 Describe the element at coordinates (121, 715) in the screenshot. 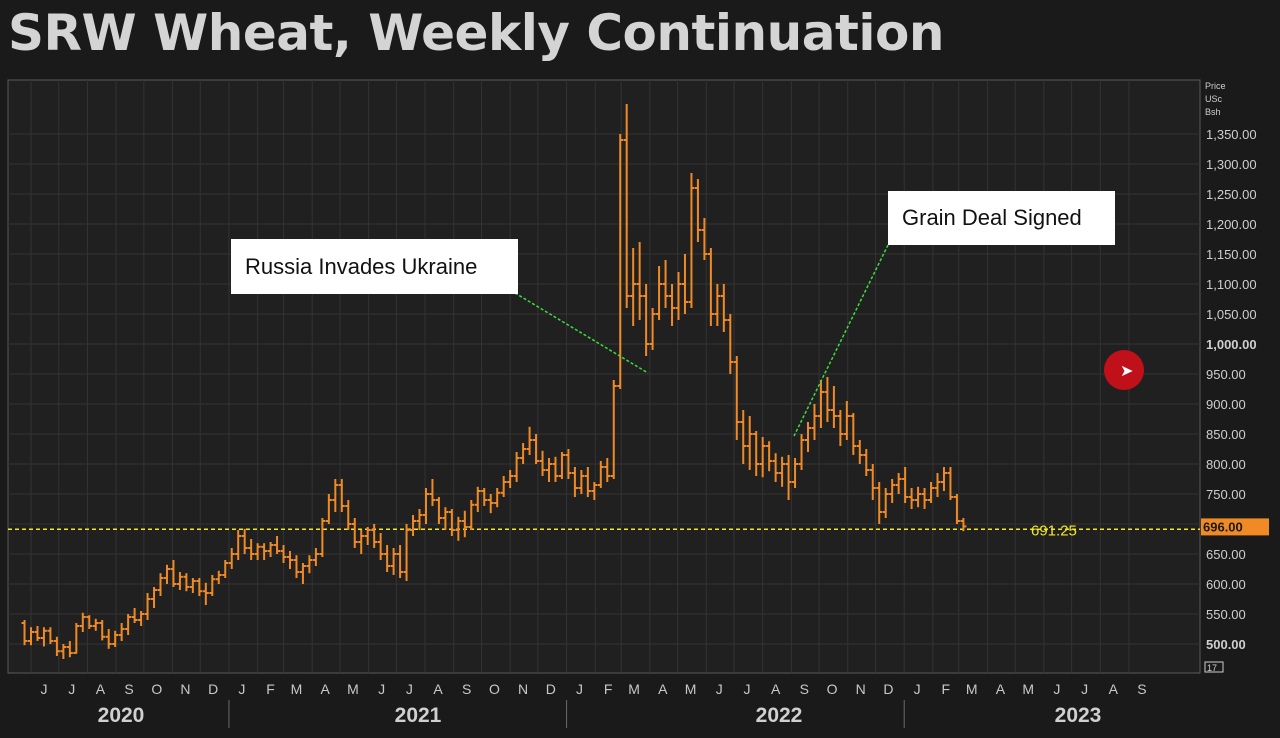

I see `x-year-label: 2020` at that location.